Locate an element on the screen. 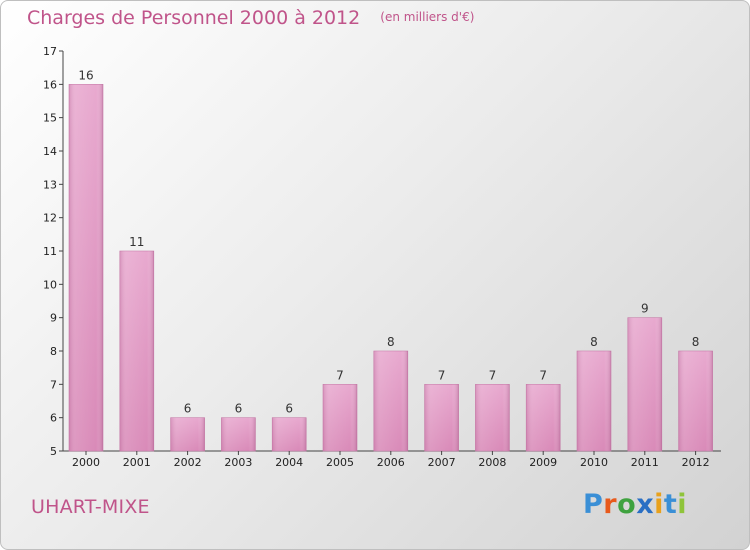 This screenshot has height=550, width=750. y-tick-label: 5 is located at coordinates (53, 451).